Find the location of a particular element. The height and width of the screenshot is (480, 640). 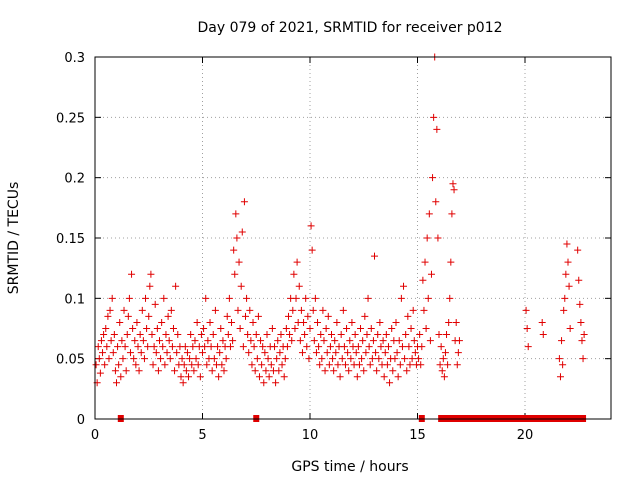

x-tick-label: 15 is located at coordinates (417, 435).